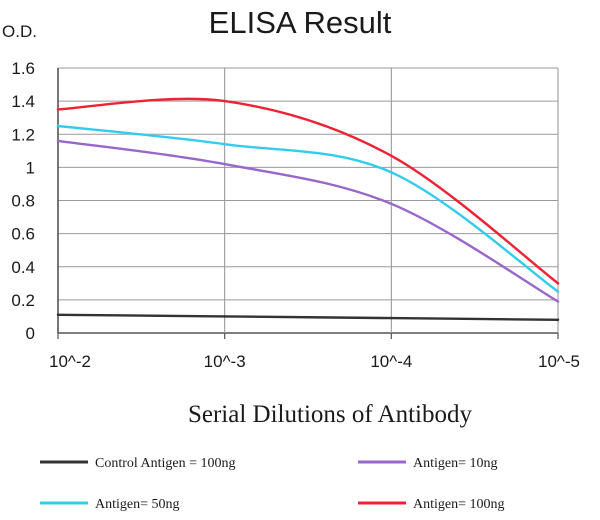  Describe the element at coordinates (23, 234) in the screenshot. I see `y-tick-label: 0.6` at that location.